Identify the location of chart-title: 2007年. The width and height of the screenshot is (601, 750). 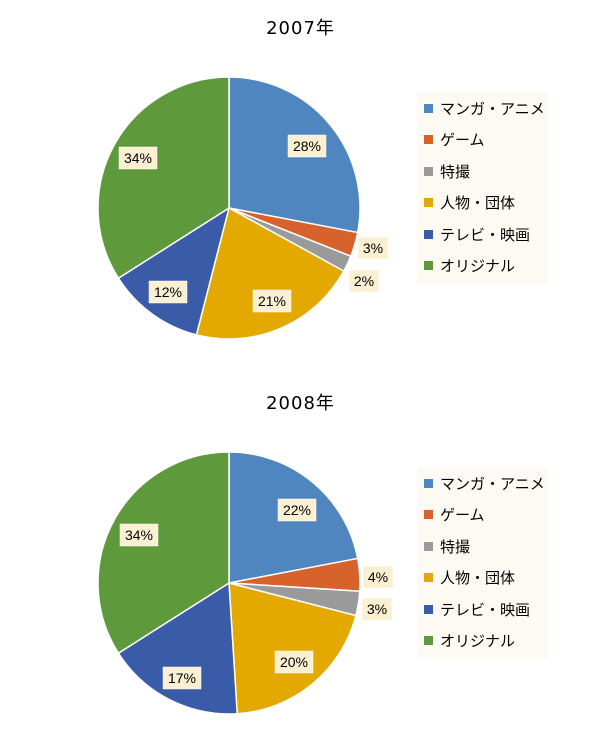
(300, 28).